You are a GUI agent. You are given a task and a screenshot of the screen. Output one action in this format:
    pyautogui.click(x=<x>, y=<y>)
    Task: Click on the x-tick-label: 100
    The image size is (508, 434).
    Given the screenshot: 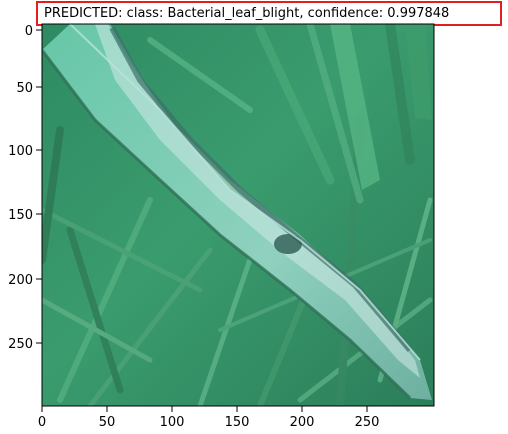 What is the action you would take?
    pyautogui.click(x=172, y=422)
    